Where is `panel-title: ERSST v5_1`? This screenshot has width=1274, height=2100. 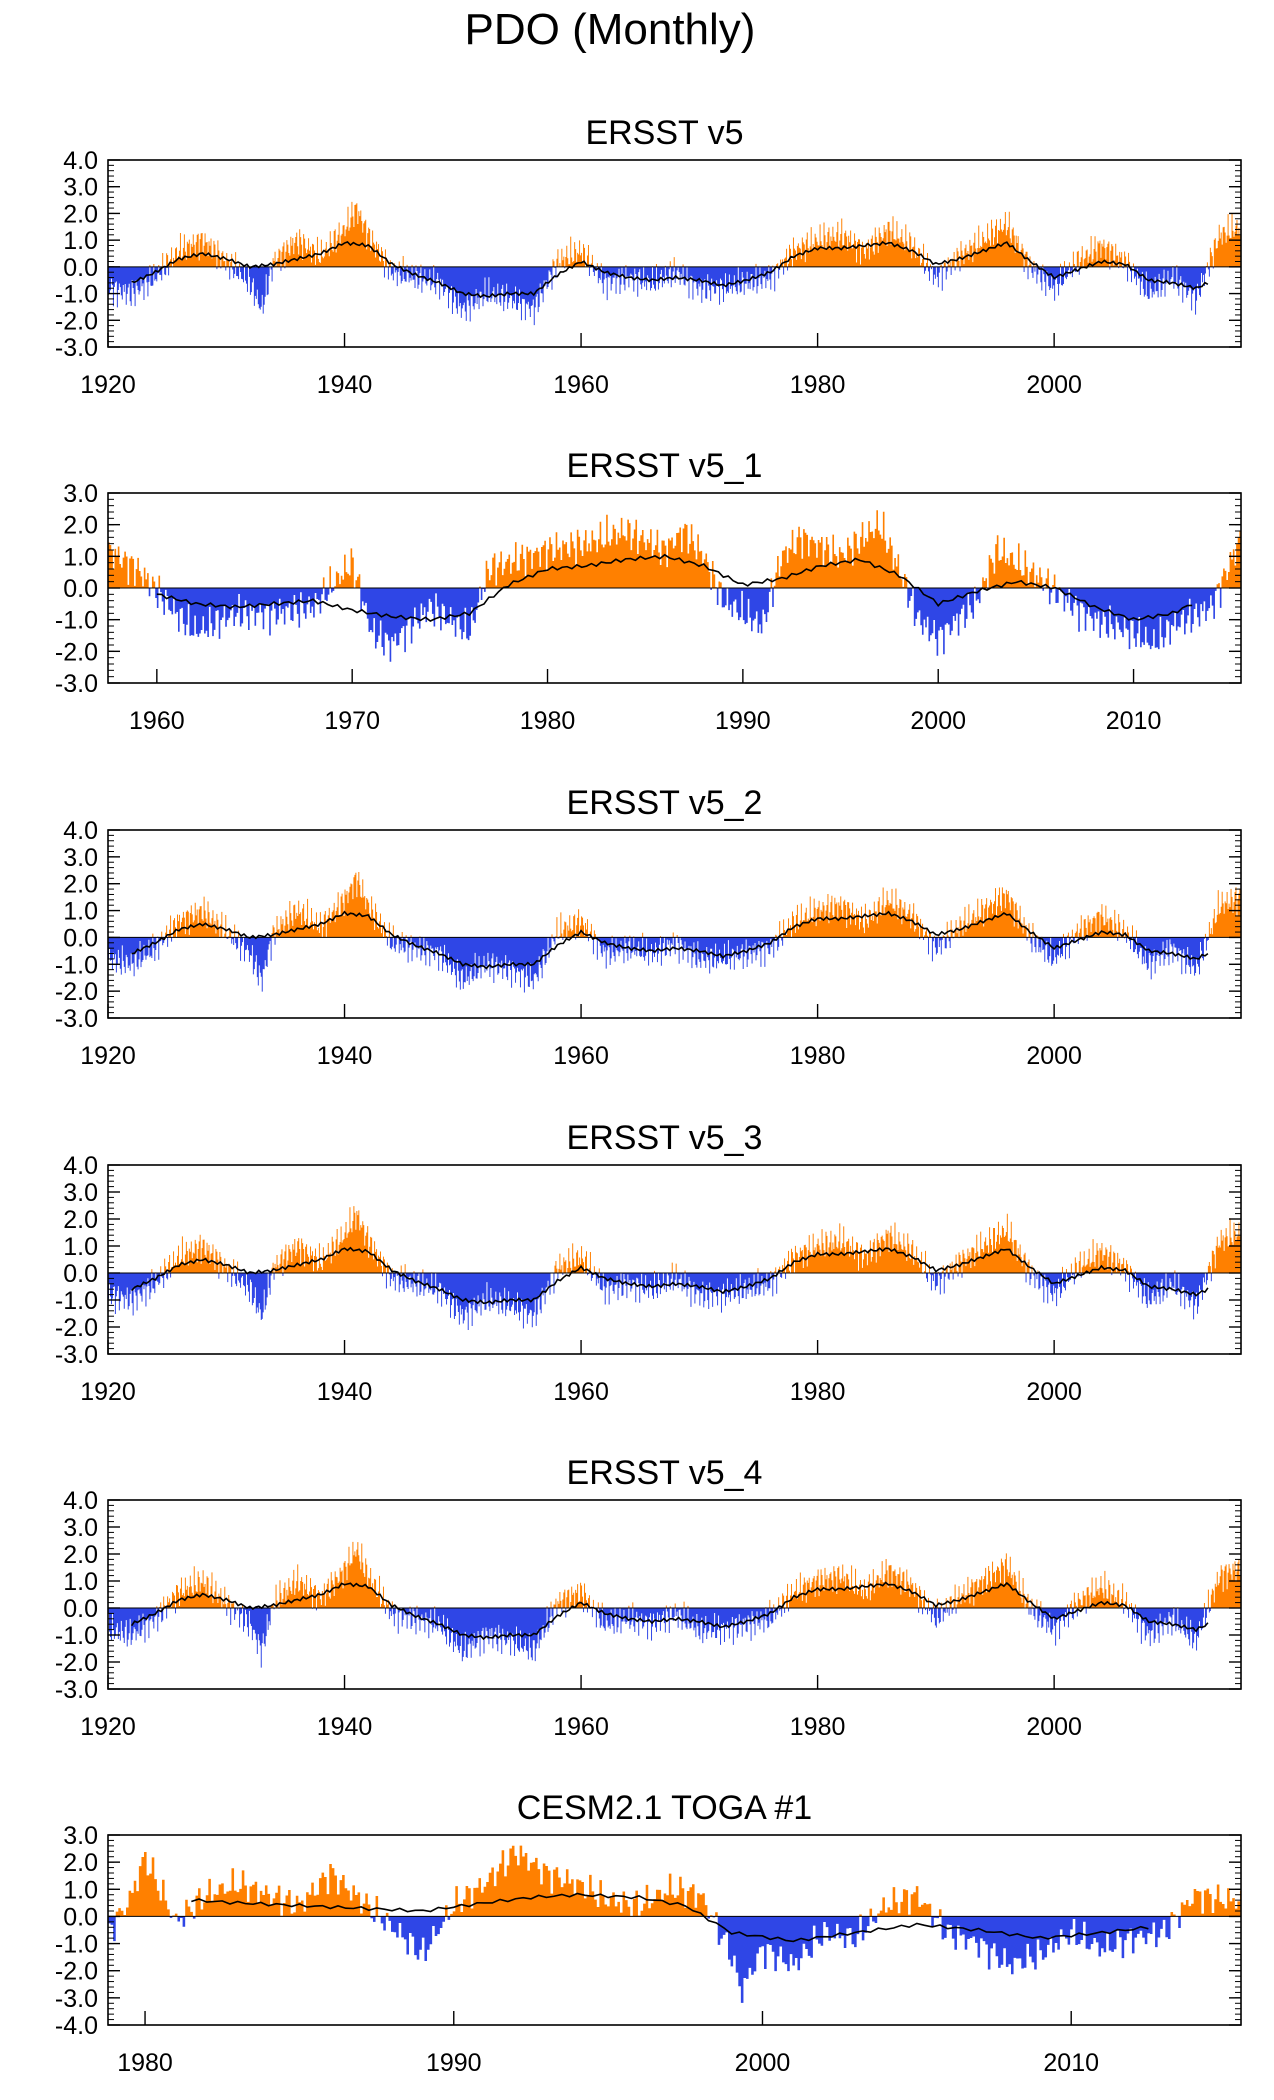 panel-title: ERSST v5_1 is located at coordinates (665, 466).